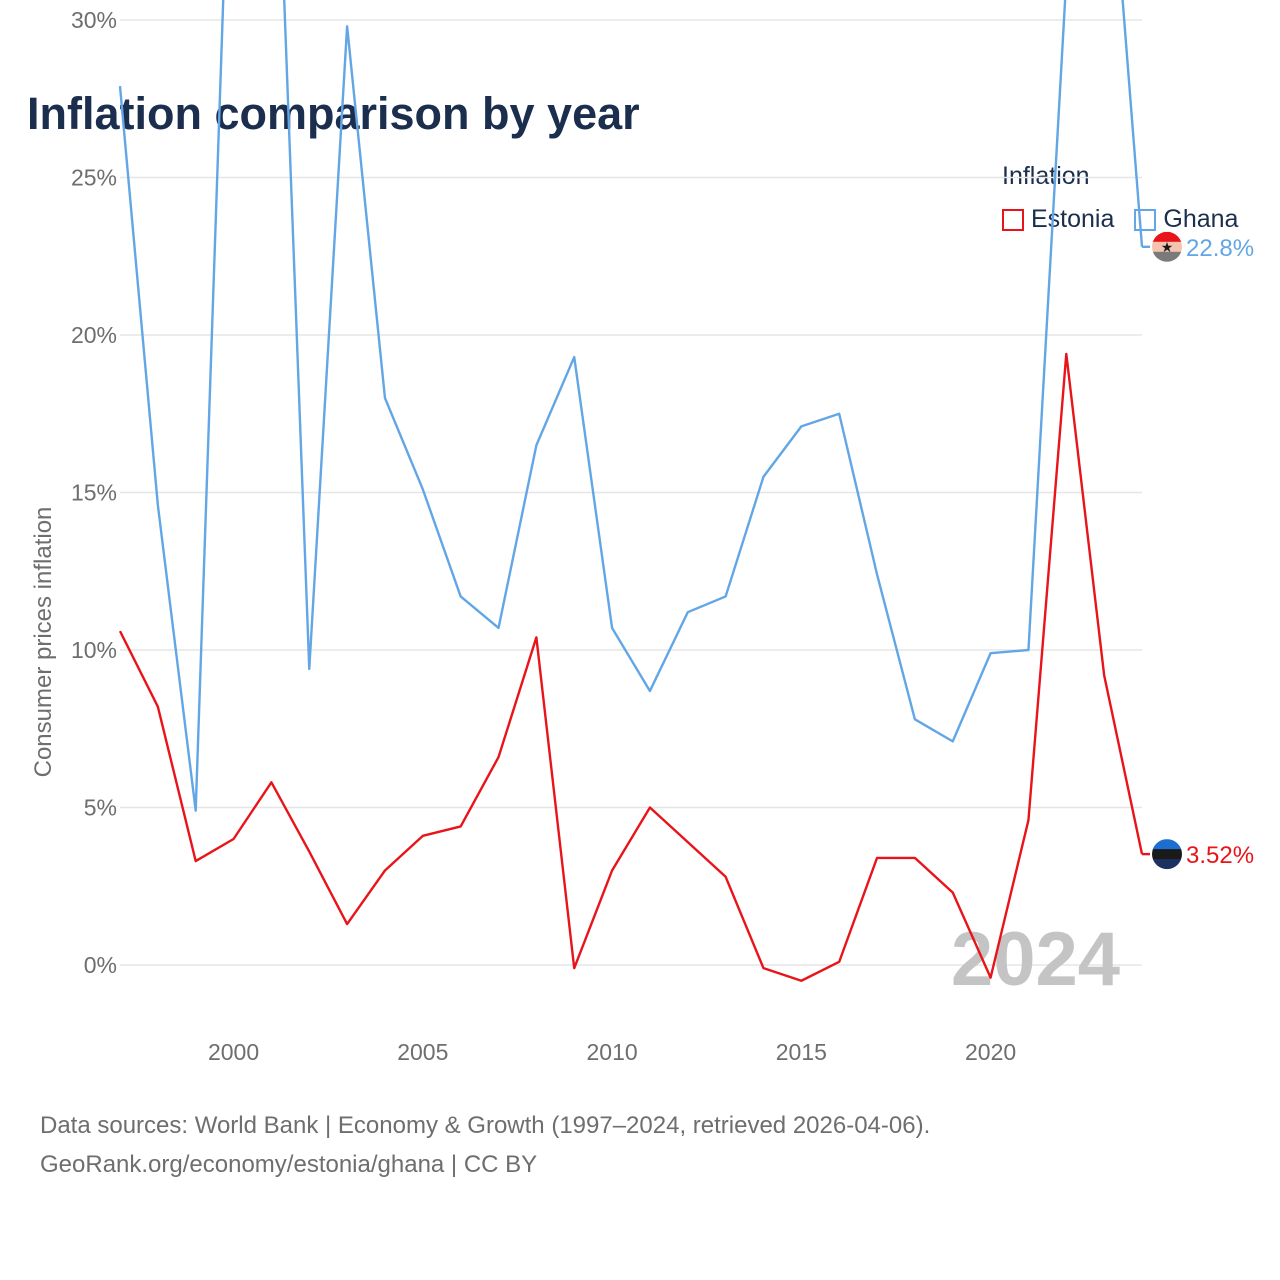  I want to click on y-tick-label: 15%, so click(94, 493).